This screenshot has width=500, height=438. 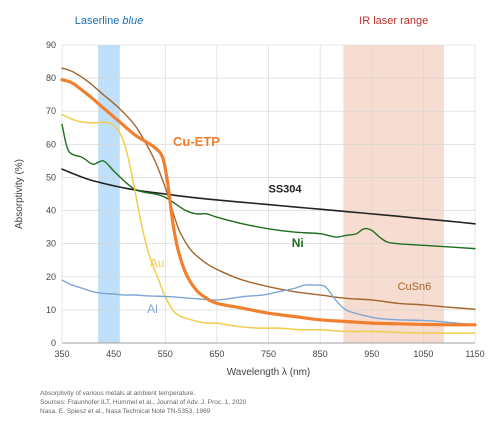 I want to click on series-label-cu-etp: Cu-ETP, so click(x=196, y=141).